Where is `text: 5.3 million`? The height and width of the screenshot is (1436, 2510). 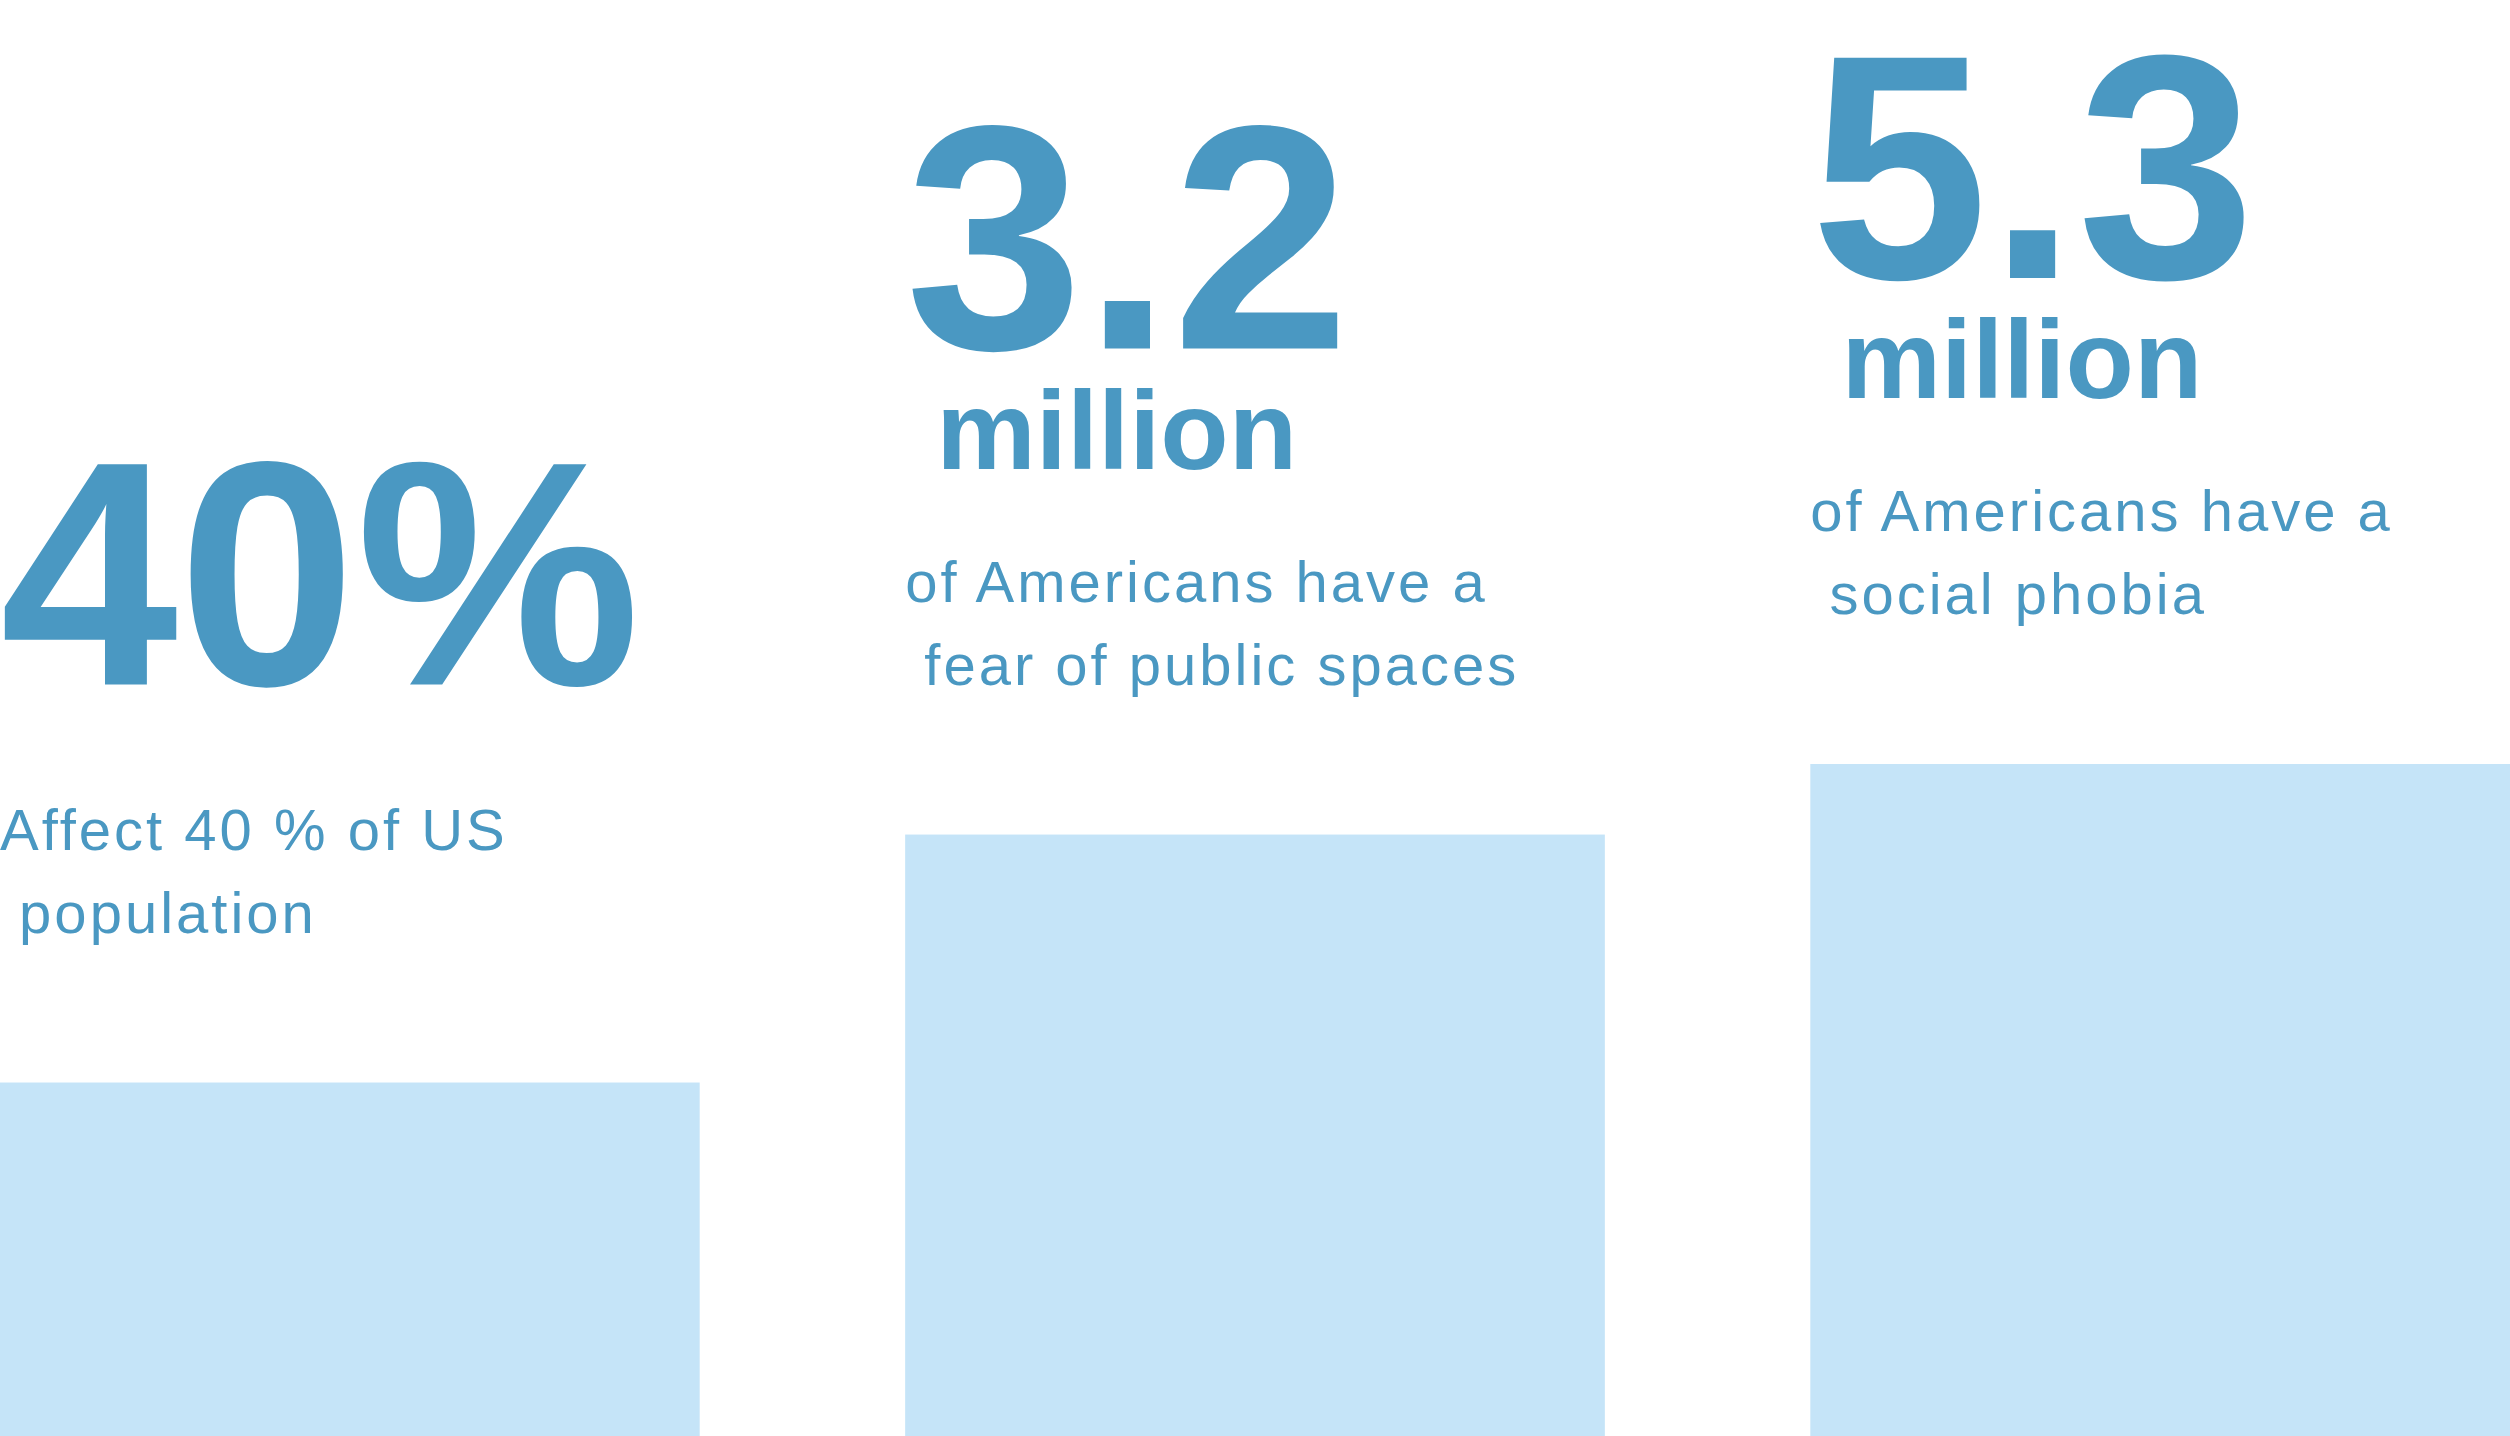 text: 5.3 million is located at coordinates (2033, 211).